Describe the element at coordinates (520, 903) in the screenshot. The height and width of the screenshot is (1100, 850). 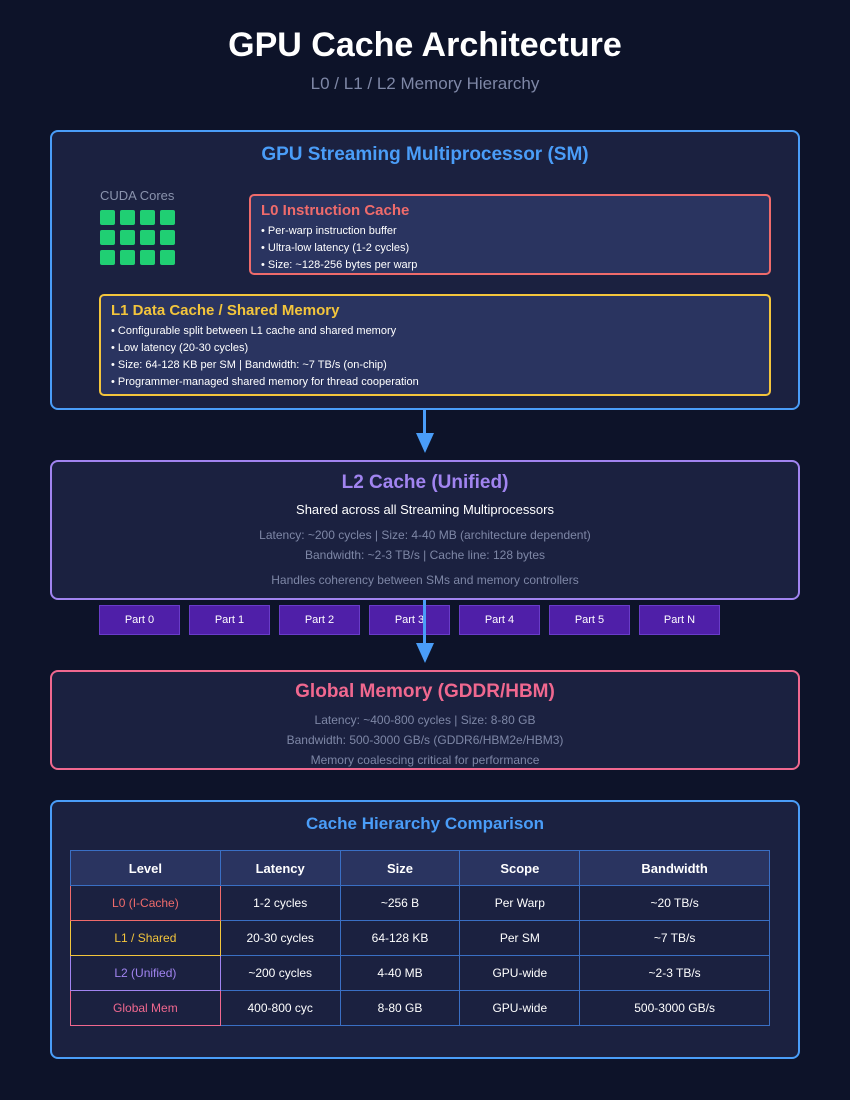
I see `scope-cell: Per Warp` at that location.